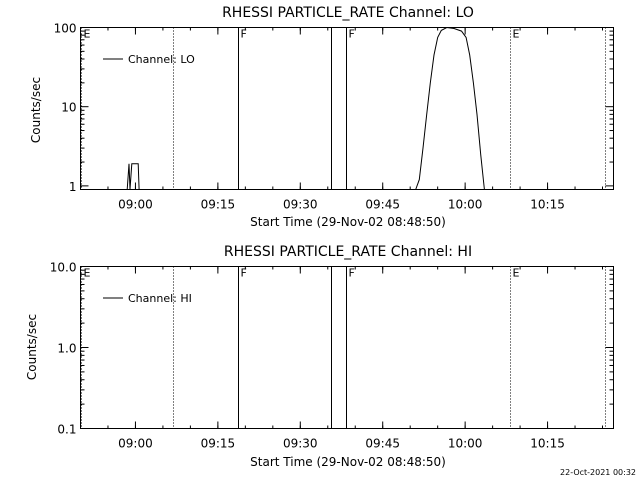 This screenshot has height=480, width=640. Describe the element at coordinates (547, 444) in the screenshot. I see `x-tick-label-1-5: 10:15` at that location.